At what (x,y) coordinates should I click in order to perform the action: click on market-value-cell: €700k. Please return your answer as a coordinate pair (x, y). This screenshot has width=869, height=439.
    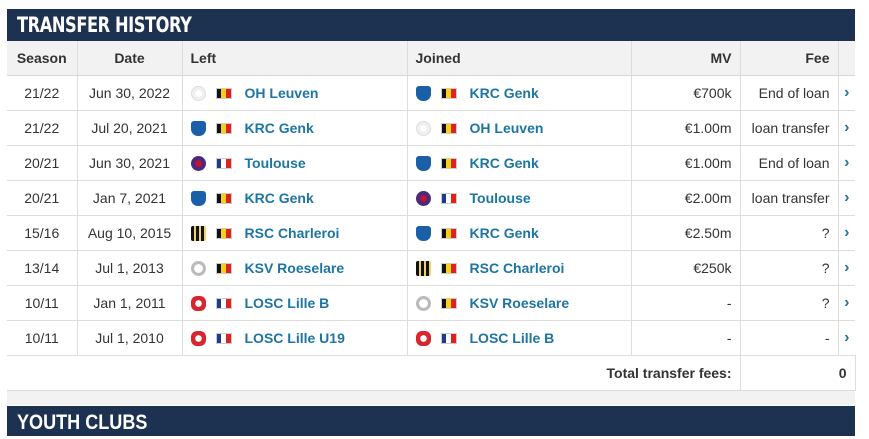
    Looking at the image, I should click on (686, 93).